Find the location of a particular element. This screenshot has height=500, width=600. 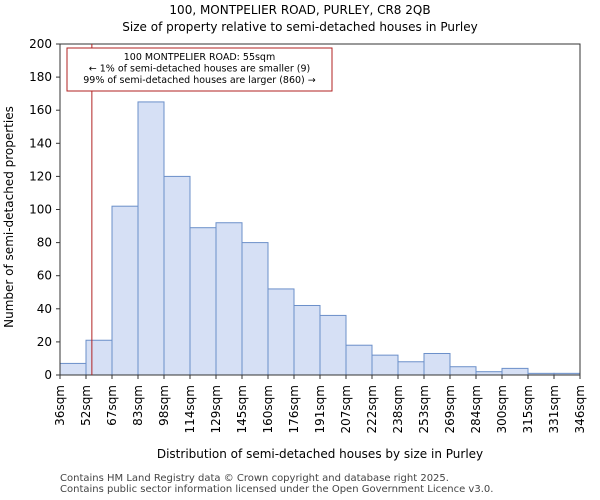

y-tick-label: 160 is located at coordinates (40, 110).